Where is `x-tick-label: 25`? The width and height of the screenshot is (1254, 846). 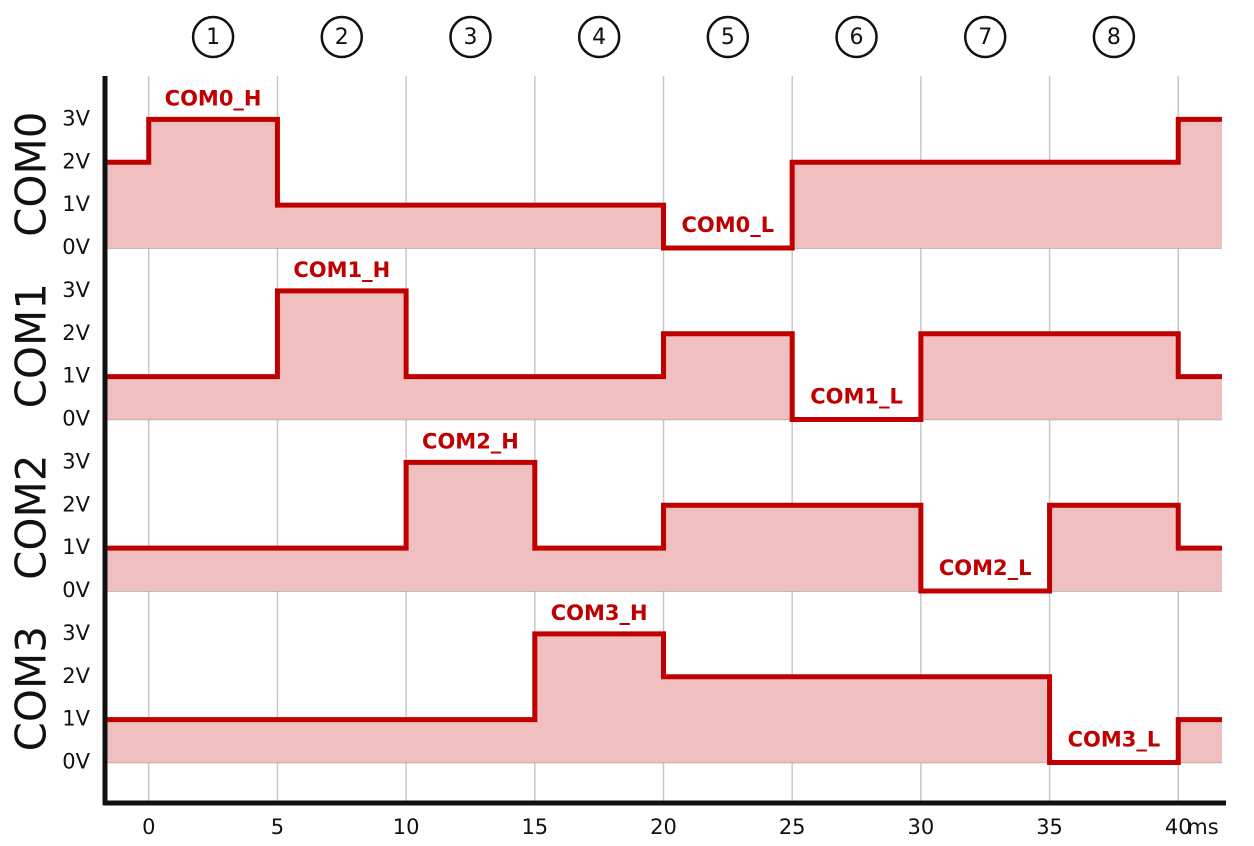
x-tick-label: 25 is located at coordinates (792, 827).